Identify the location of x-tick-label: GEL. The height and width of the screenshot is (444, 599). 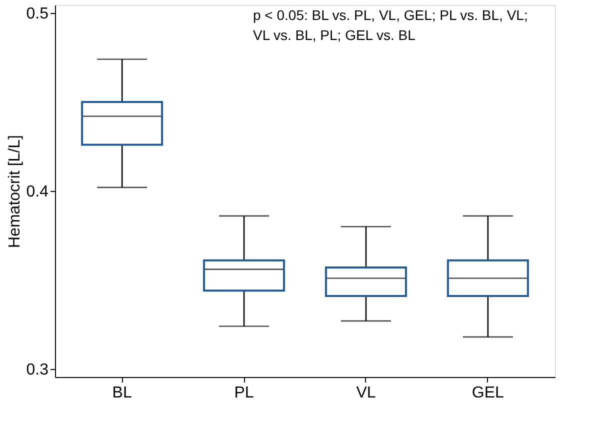
(488, 393).